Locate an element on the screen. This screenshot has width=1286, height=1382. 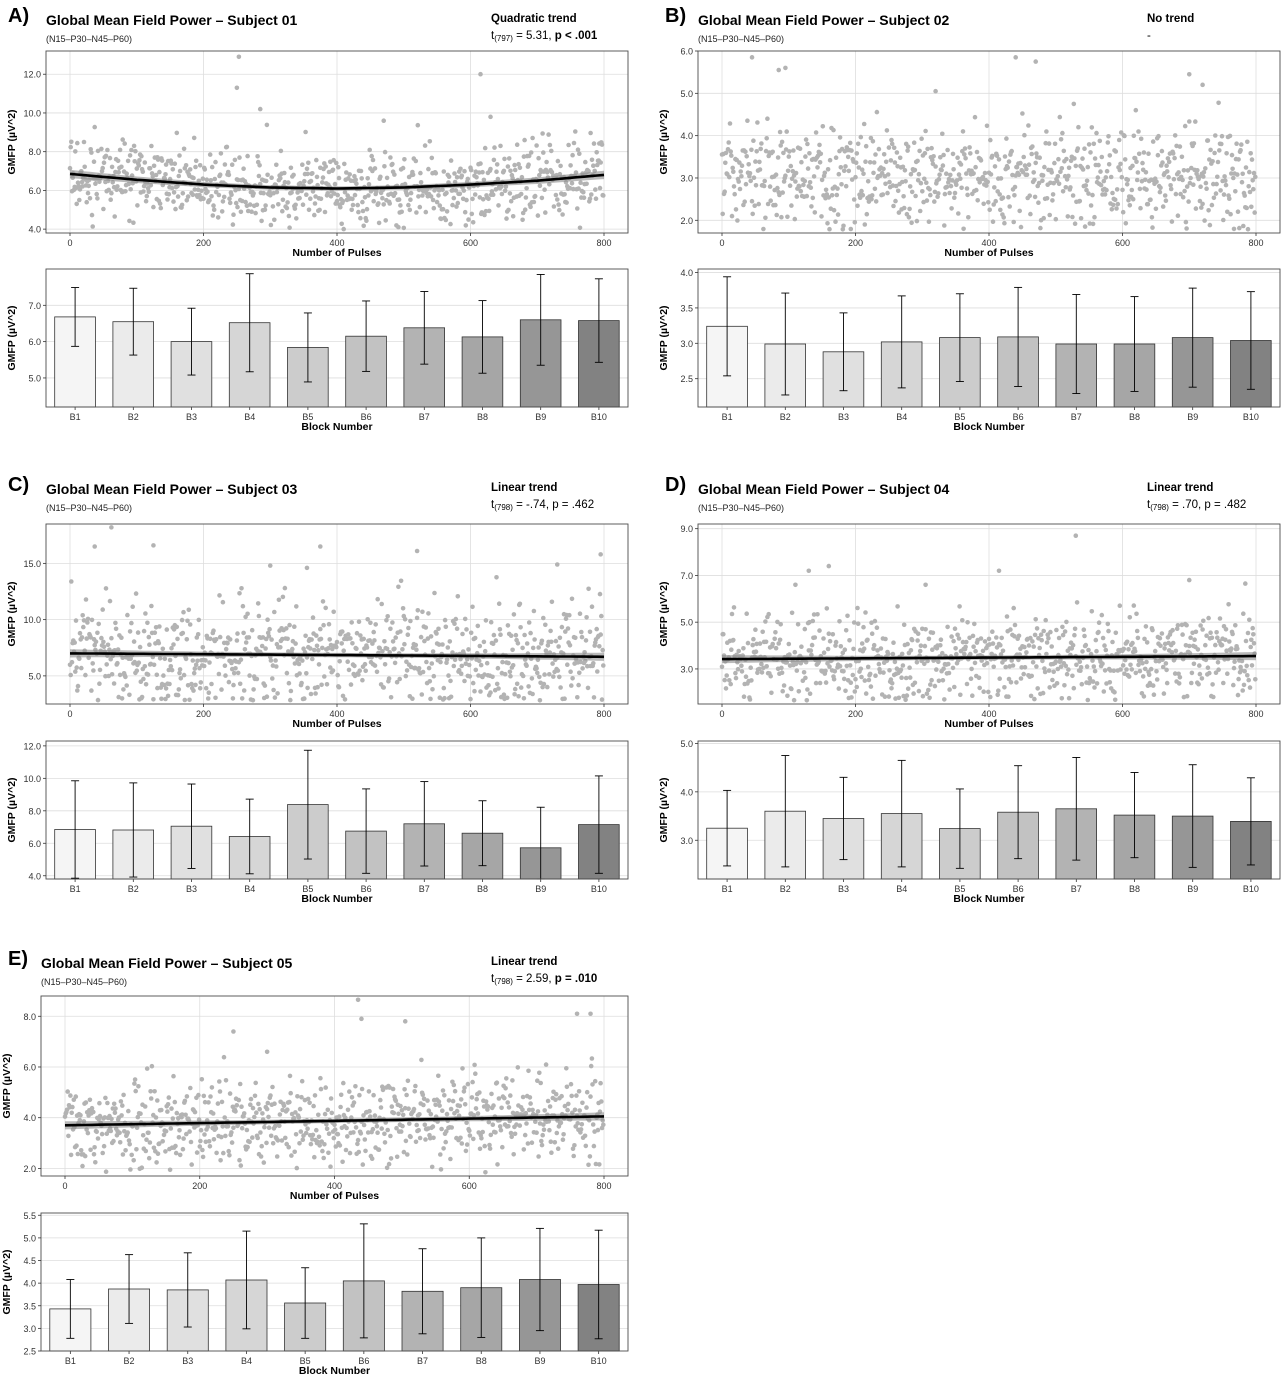
x-tick-label: B10 is located at coordinates (1251, 417).